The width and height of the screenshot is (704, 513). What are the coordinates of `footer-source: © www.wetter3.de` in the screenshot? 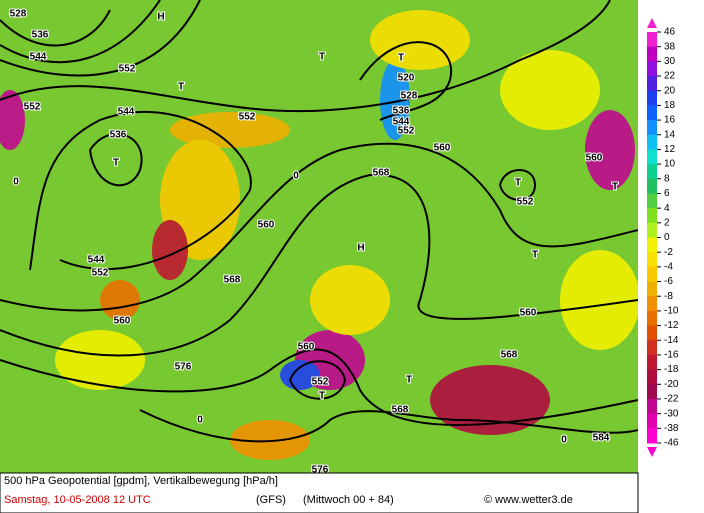 It's located at (528, 500).